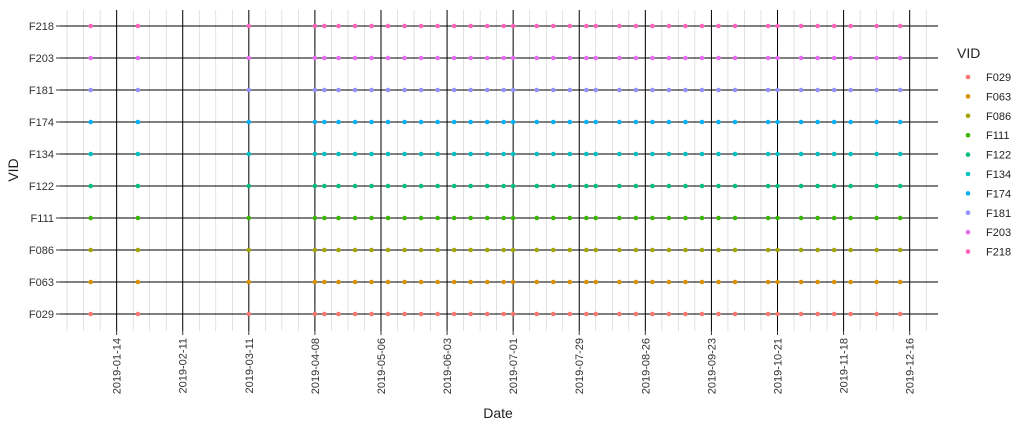 This screenshot has height=429, width=1032. I want to click on x-tick-label: 2019-12-16, so click(911, 366).